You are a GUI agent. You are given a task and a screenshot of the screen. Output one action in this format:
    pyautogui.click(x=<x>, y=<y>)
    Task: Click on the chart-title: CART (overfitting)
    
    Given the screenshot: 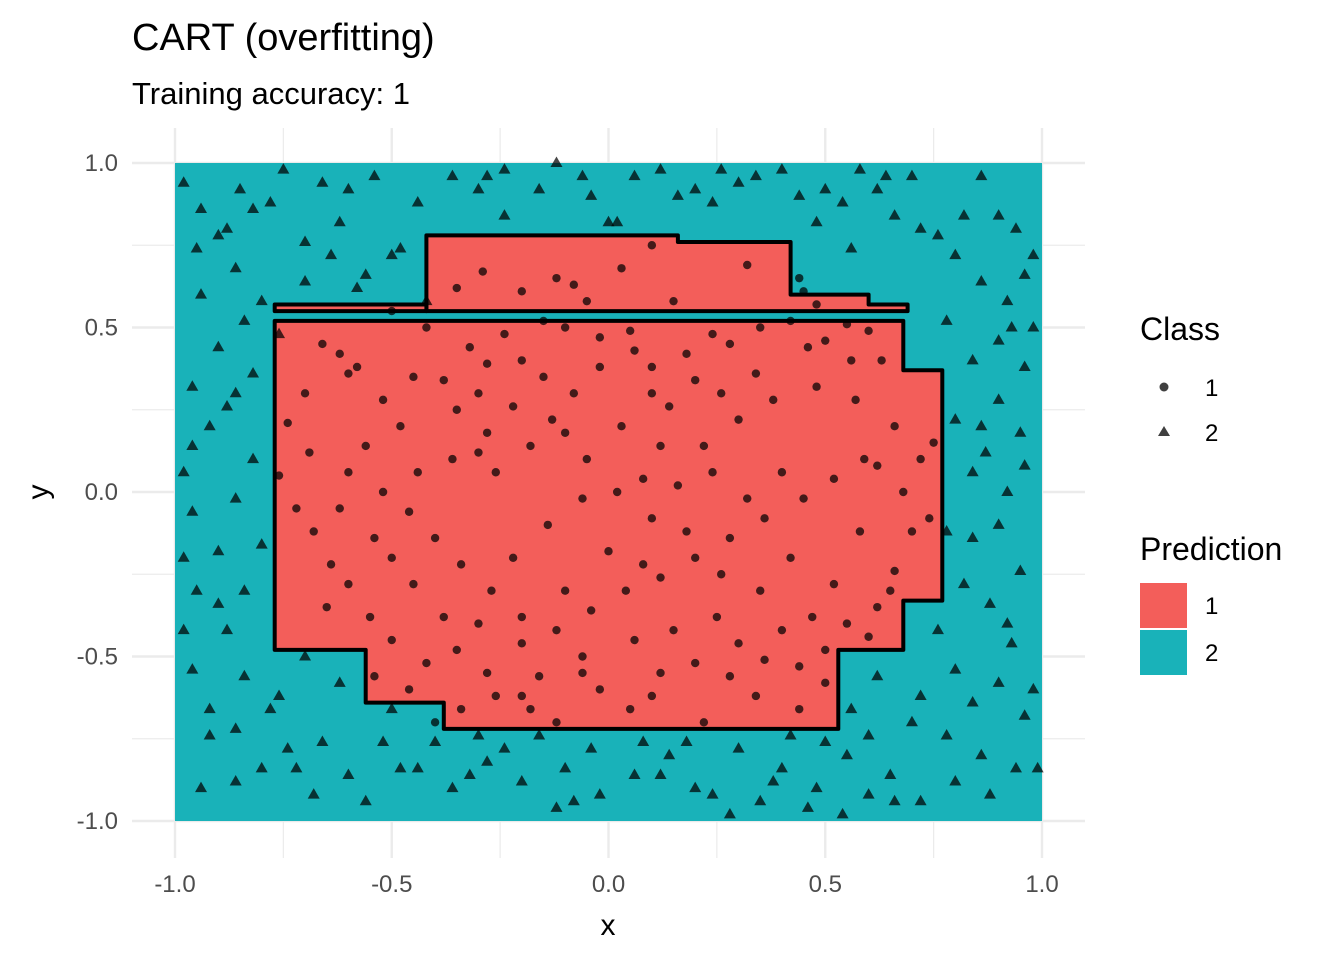 What is the action you would take?
    pyautogui.click(x=283, y=38)
    